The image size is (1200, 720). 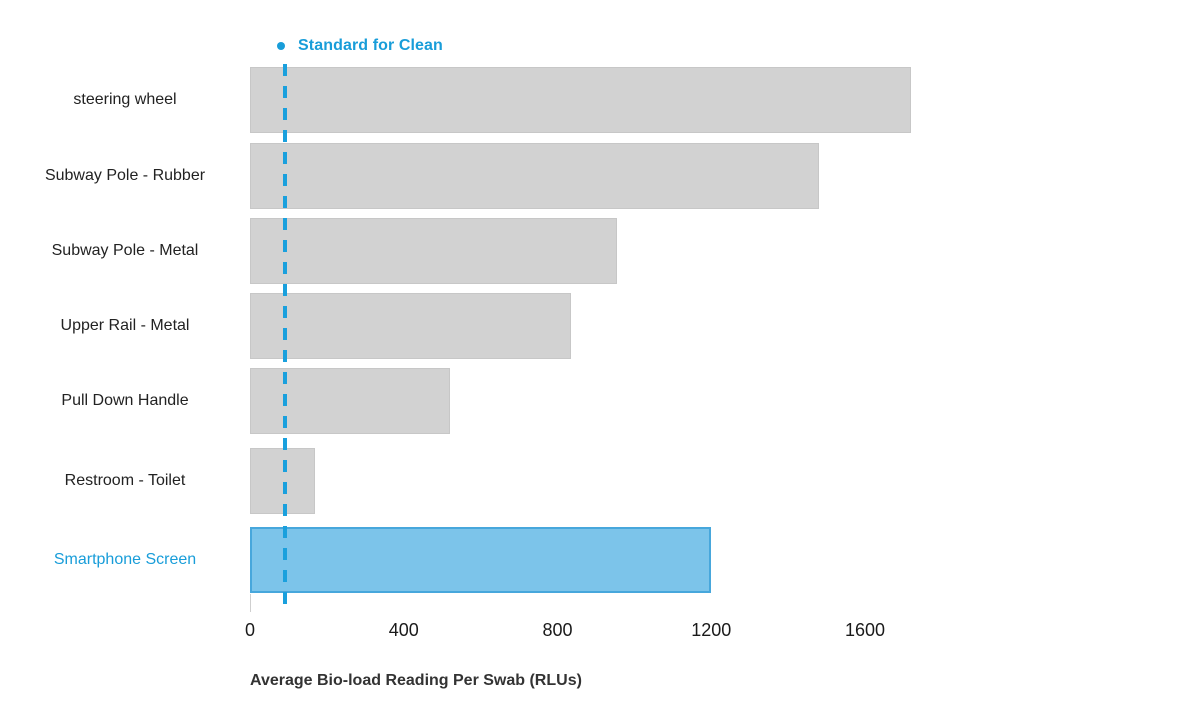 What do you see at coordinates (125, 325) in the screenshot?
I see `category-label-upper-rail-metal: Upper Rail - Metal` at bounding box center [125, 325].